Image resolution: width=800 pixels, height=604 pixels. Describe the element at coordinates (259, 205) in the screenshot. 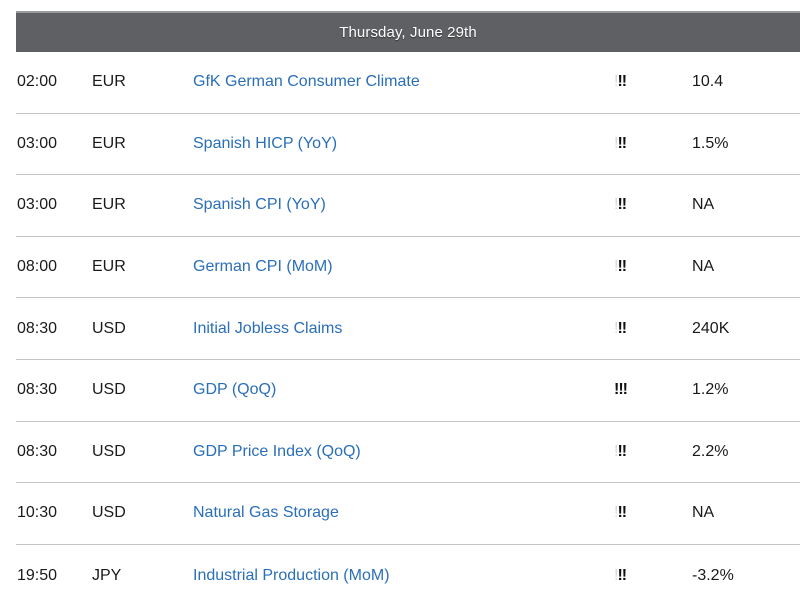

I see `event-link: Spanish CPI (YoY)` at that location.